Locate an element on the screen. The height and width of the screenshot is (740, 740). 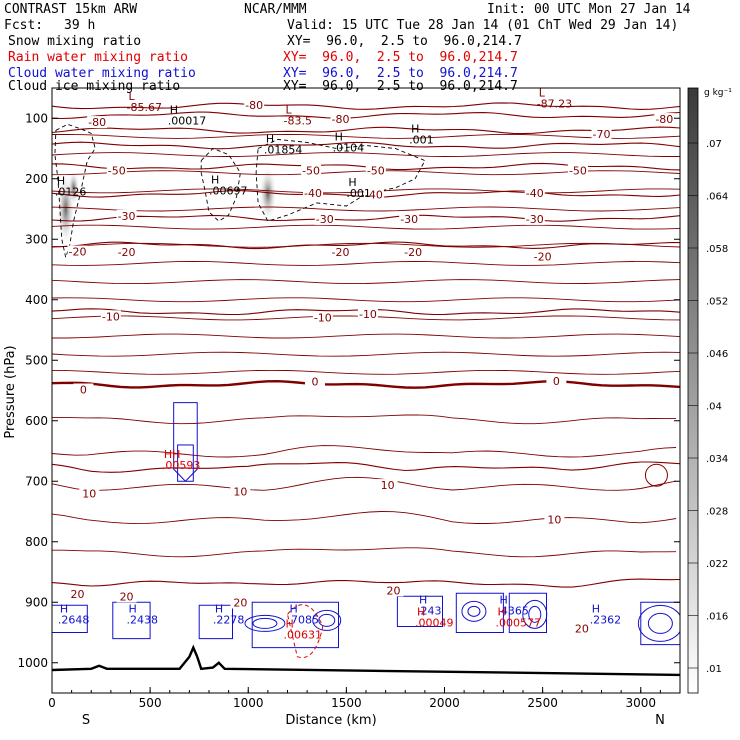
contour-label-21: -10 is located at coordinates (111, 316).